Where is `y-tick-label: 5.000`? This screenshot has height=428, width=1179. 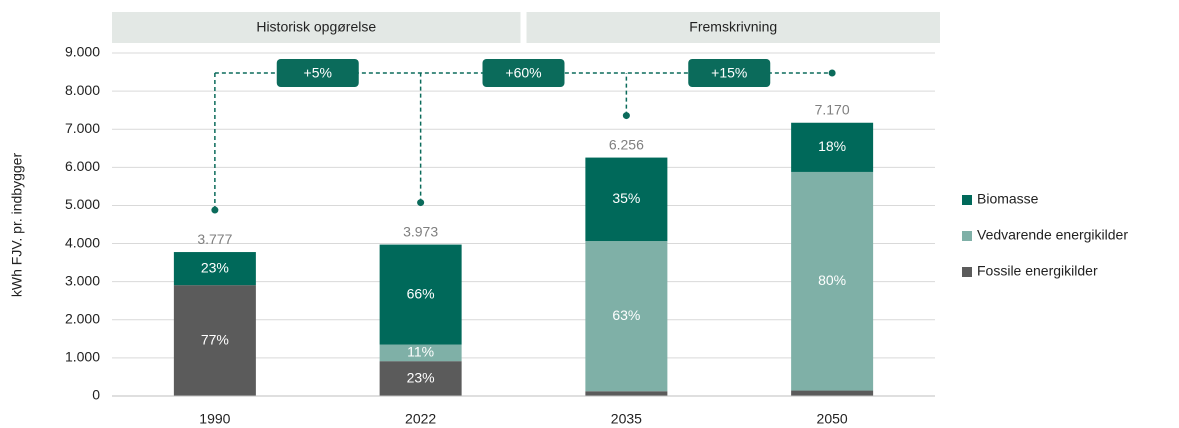
y-tick-label: 5.000 is located at coordinates (82, 204).